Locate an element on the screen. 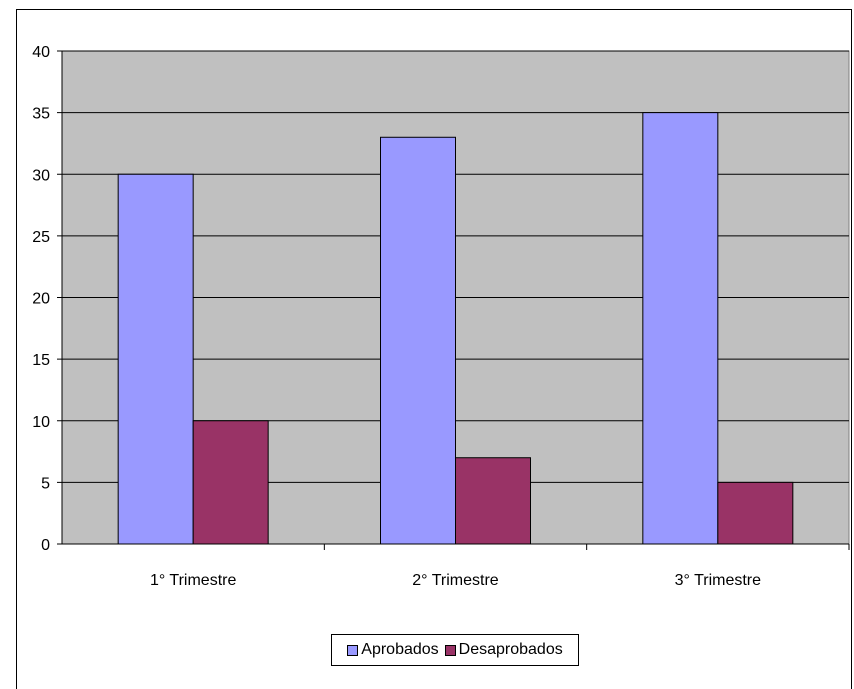 This screenshot has width=854, height=689. legend-item-aprobados: Aprobados is located at coordinates (393, 650).